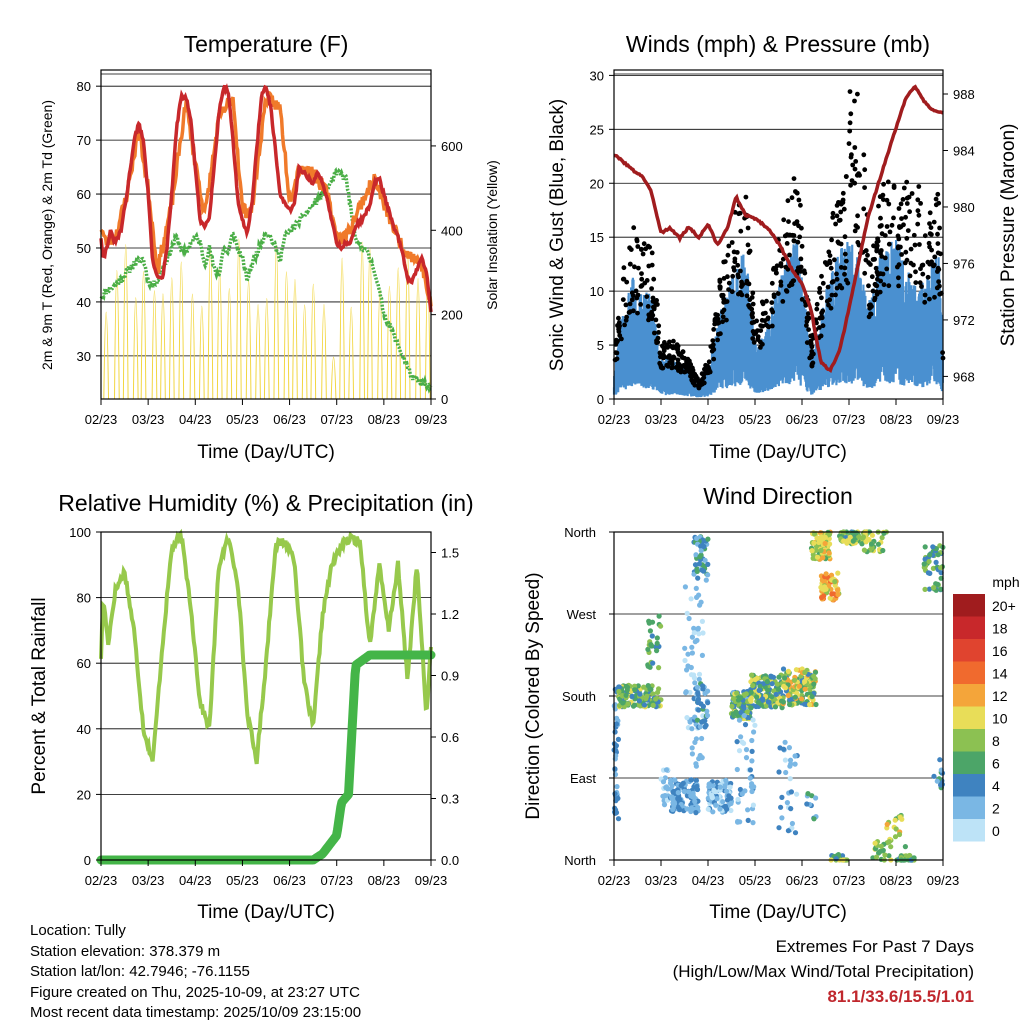 The height and width of the screenshot is (1024, 1024). What do you see at coordinates (47, 235) in the screenshot?
I see `temperature-y-label: 2m & 9m T (Red, Orange) & 2m Td (Green)` at bounding box center [47, 235].